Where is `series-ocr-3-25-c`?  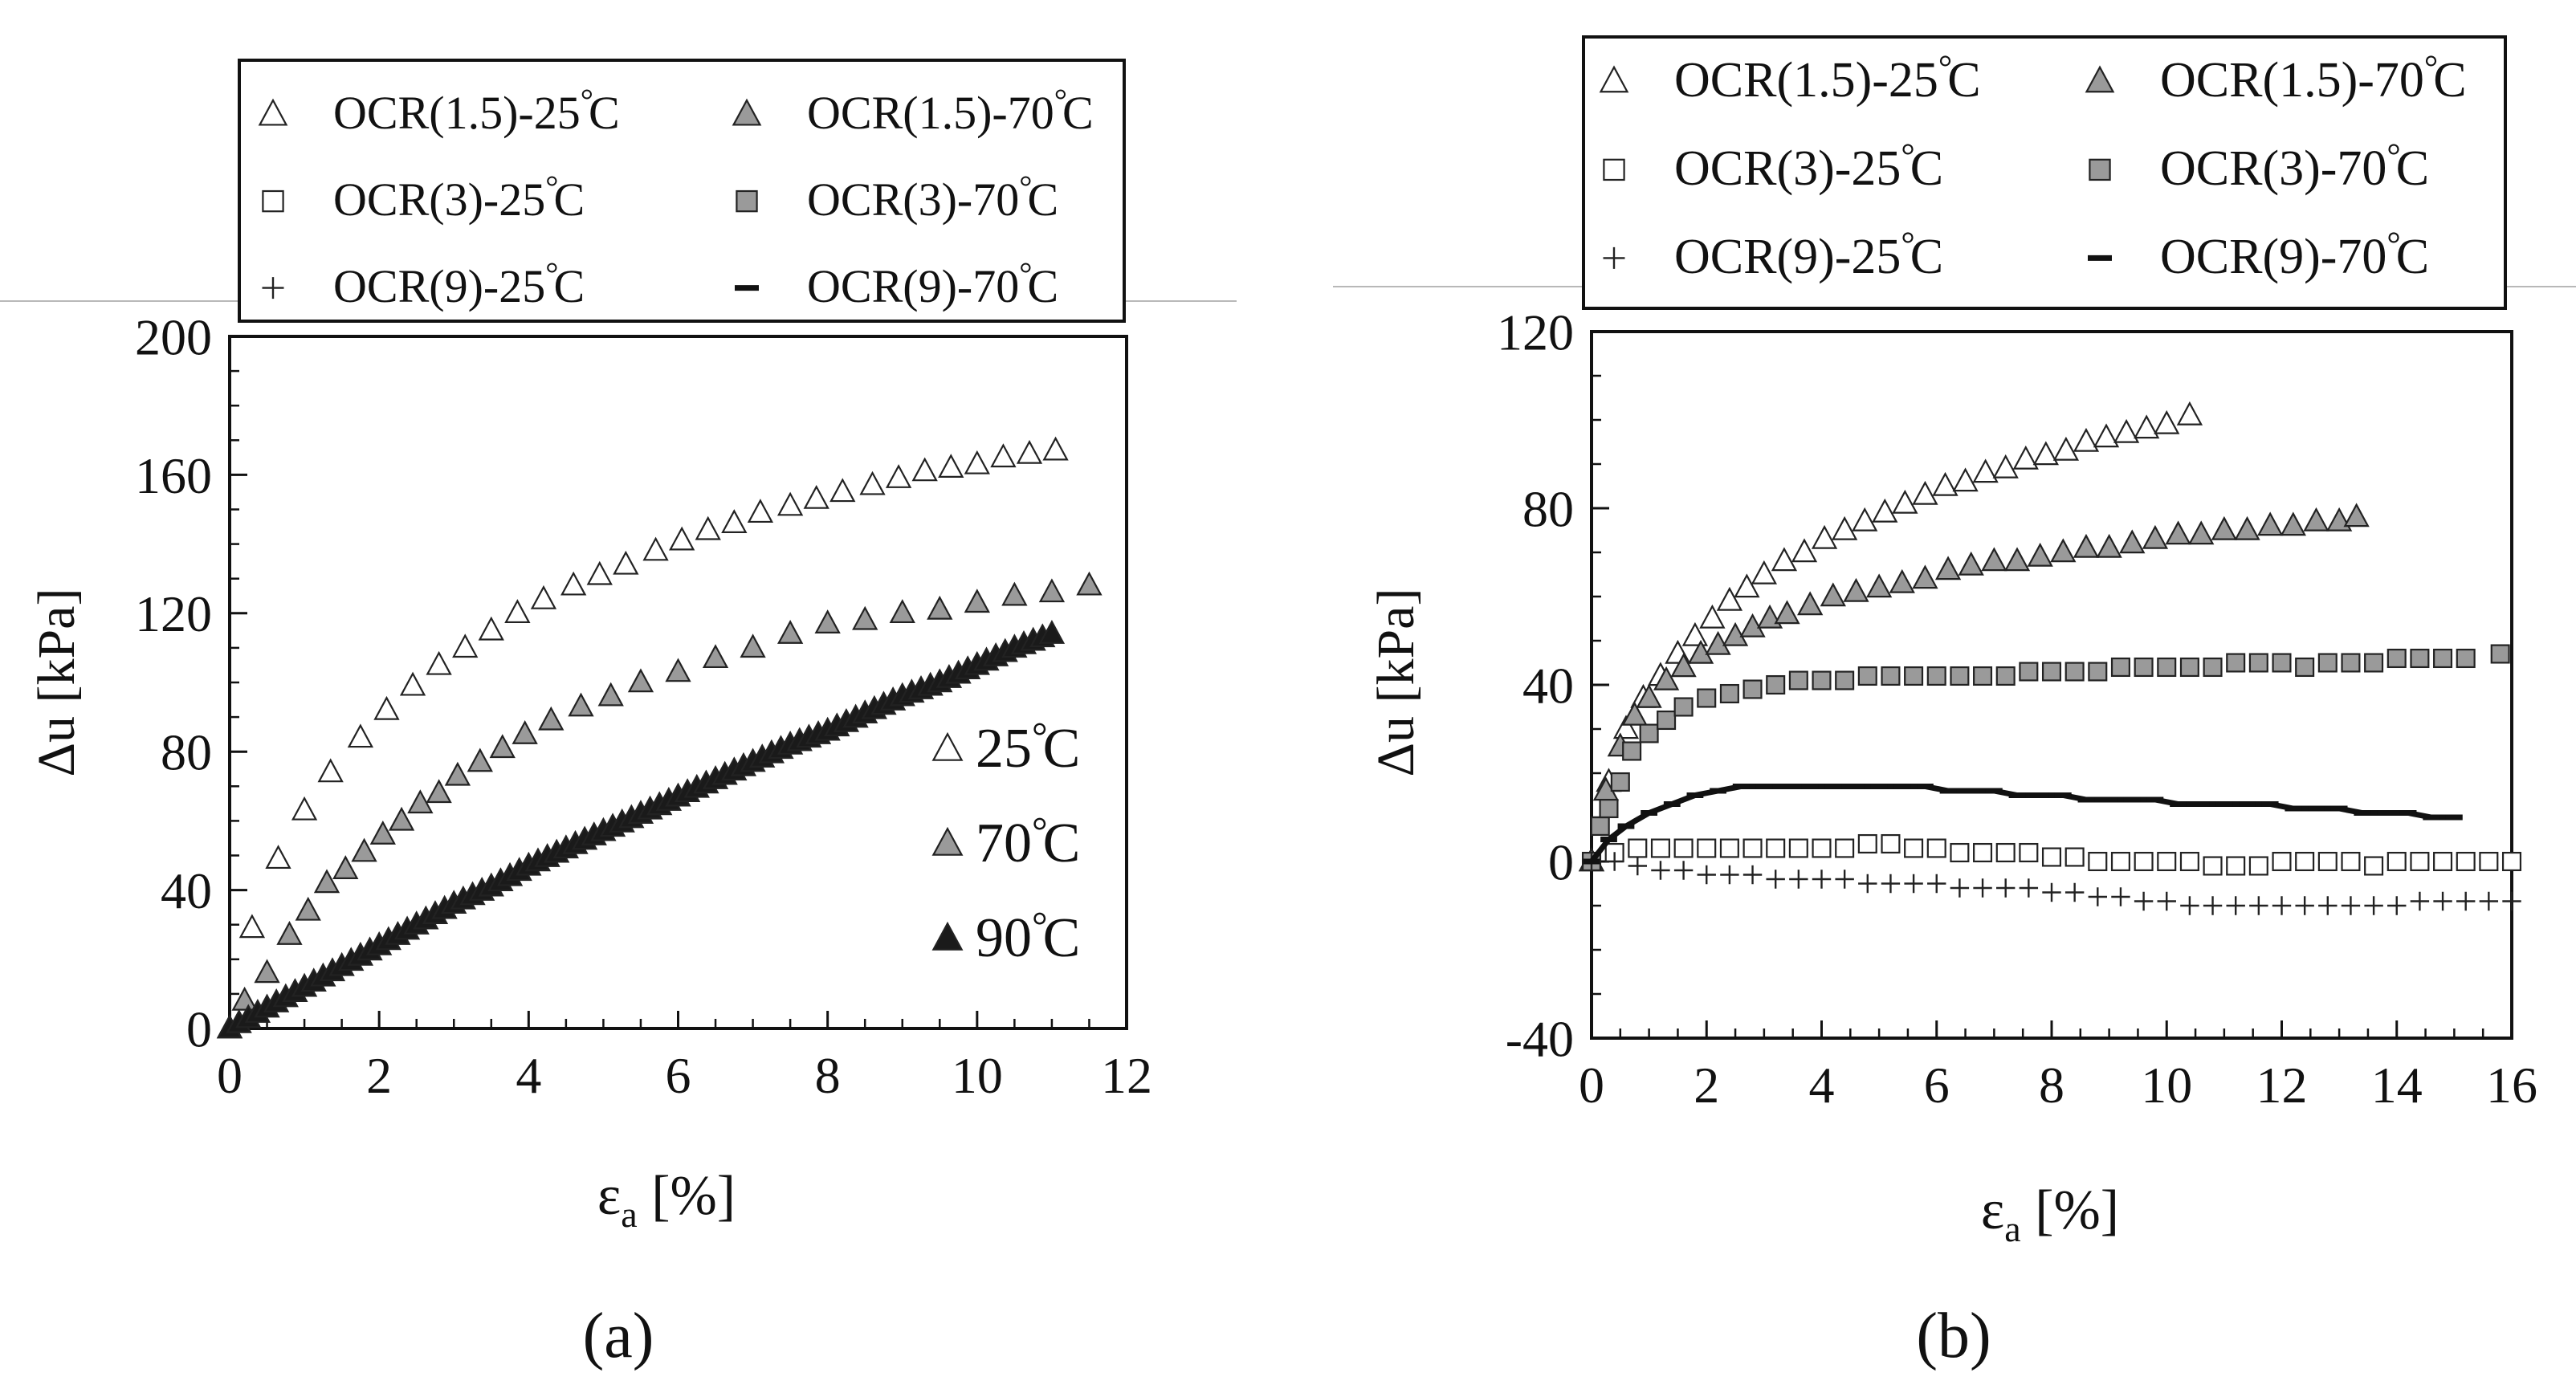
series-ocr-3-25-c is located at coordinates (2051, 854).